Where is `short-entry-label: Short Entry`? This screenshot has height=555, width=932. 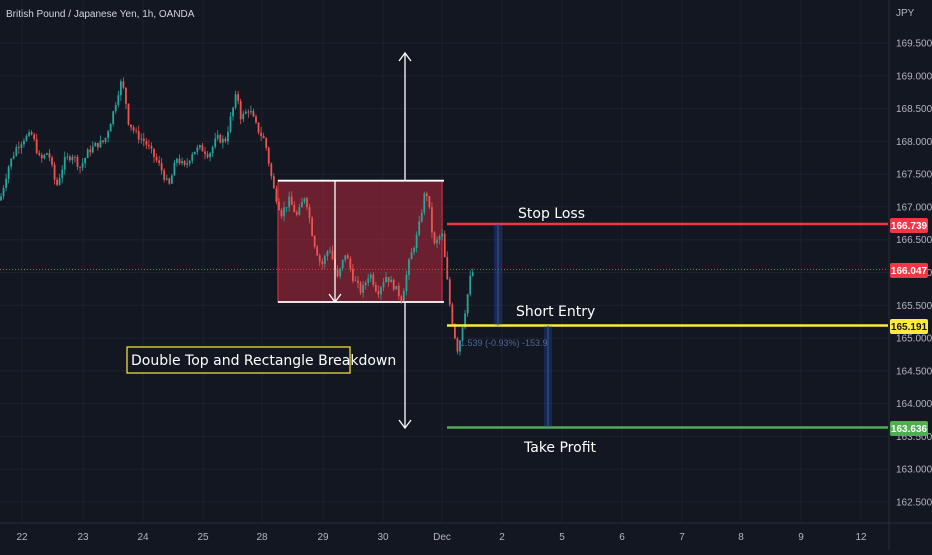
short-entry-label: Short Entry is located at coordinates (555, 312).